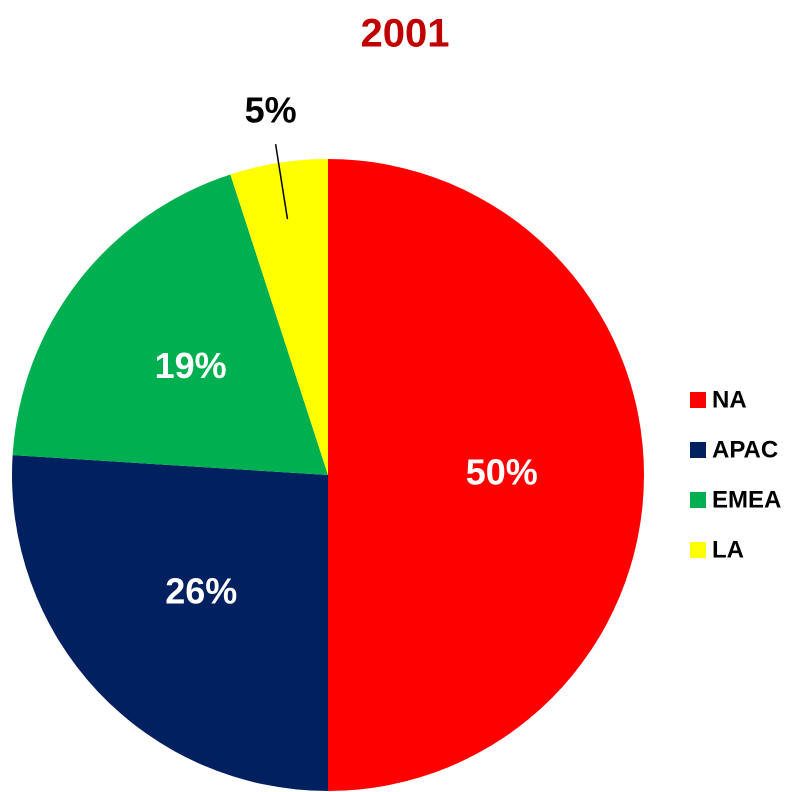  What do you see at coordinates (191, 365) in the screenshot?
I see `data-label: 19%` at bounding box center [191, 365].